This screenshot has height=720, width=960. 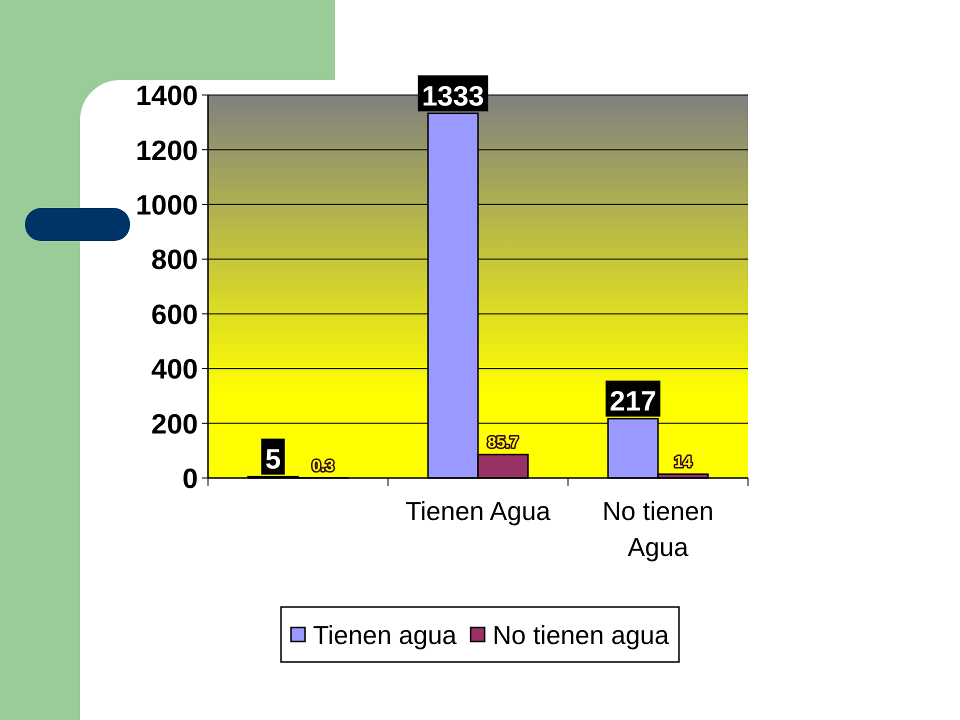 What do you see at coordinates (453, 96) in the screenshot?
I see `data-label: 1333` at bounding box center [453, 96].